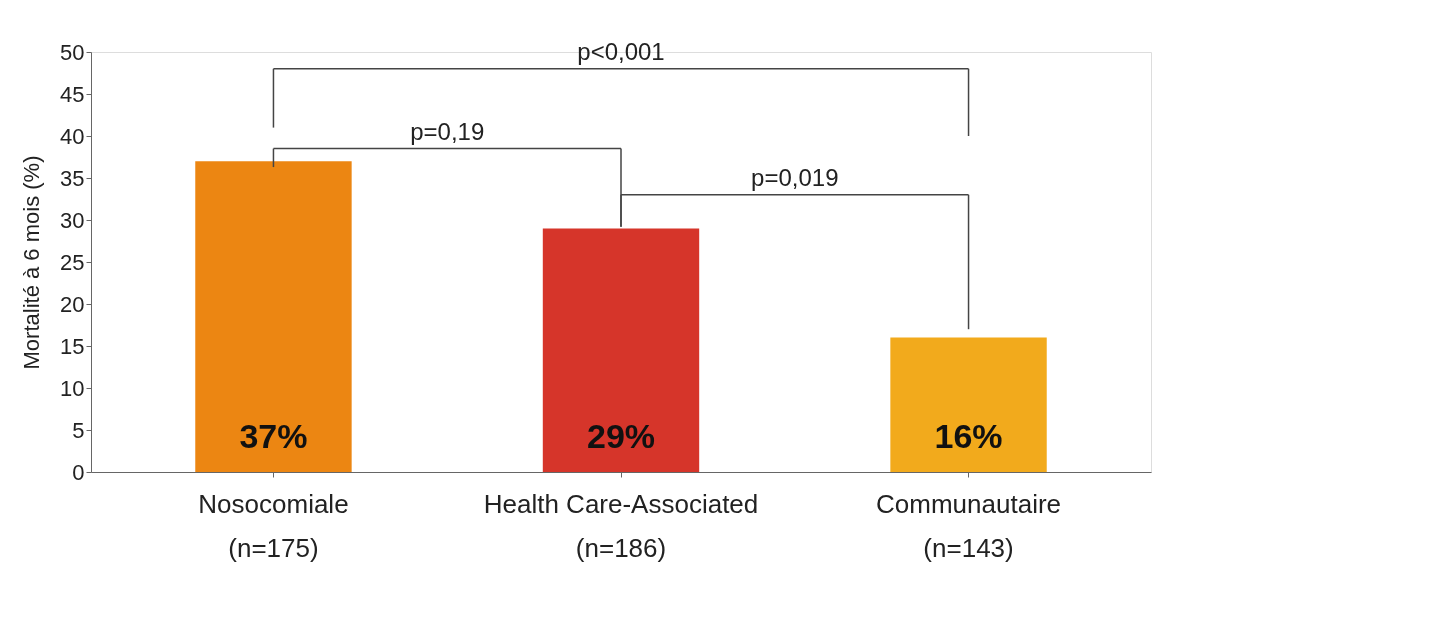  I want to click on data-label: 37%, so click(273, 436).